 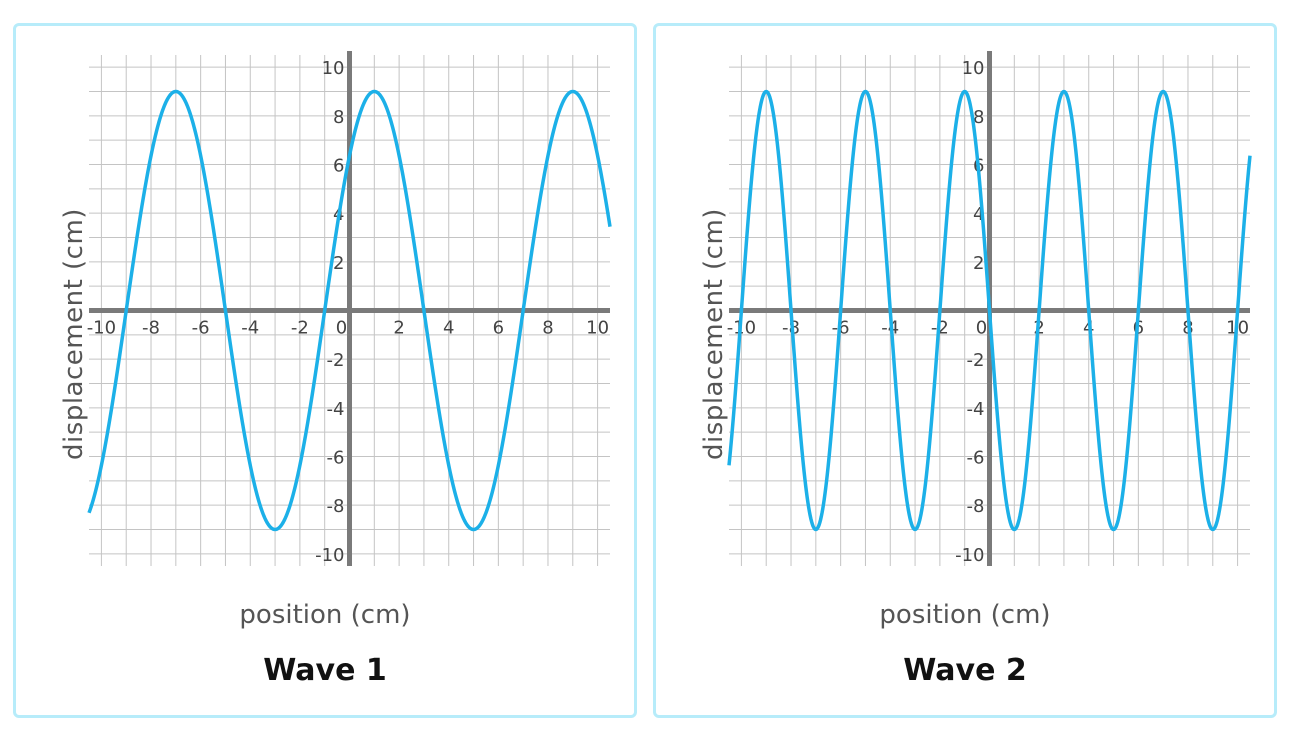 What do you see at coordinates (714, 334) in the screenshot?
I see `wave-2-y-axis-label: displacement (cm)` at bounding box center [714, 334].